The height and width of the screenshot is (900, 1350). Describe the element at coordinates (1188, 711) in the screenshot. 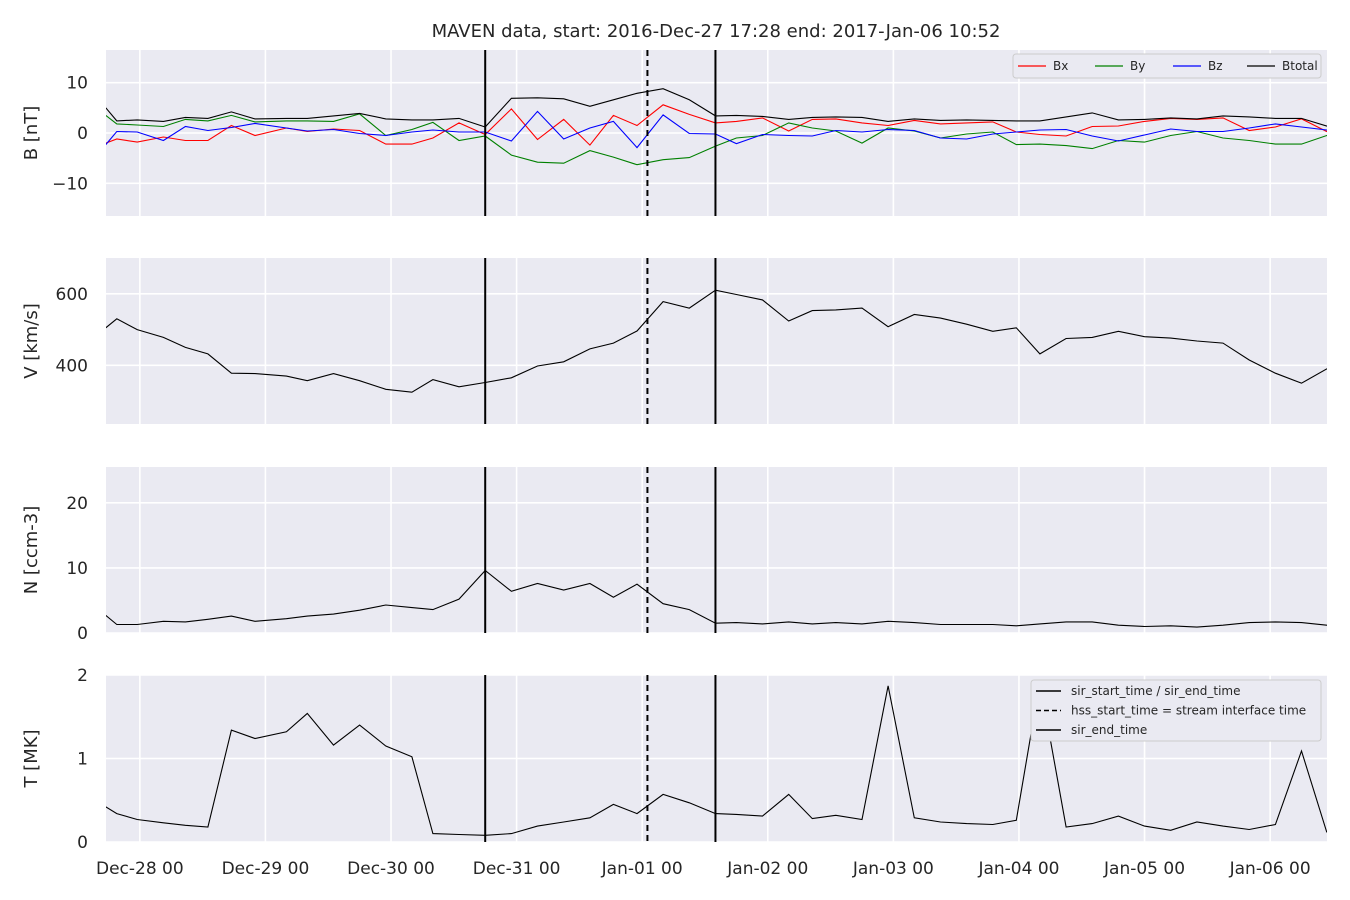

I see `legend-label: hss_start_time = stream interface time` at that location.